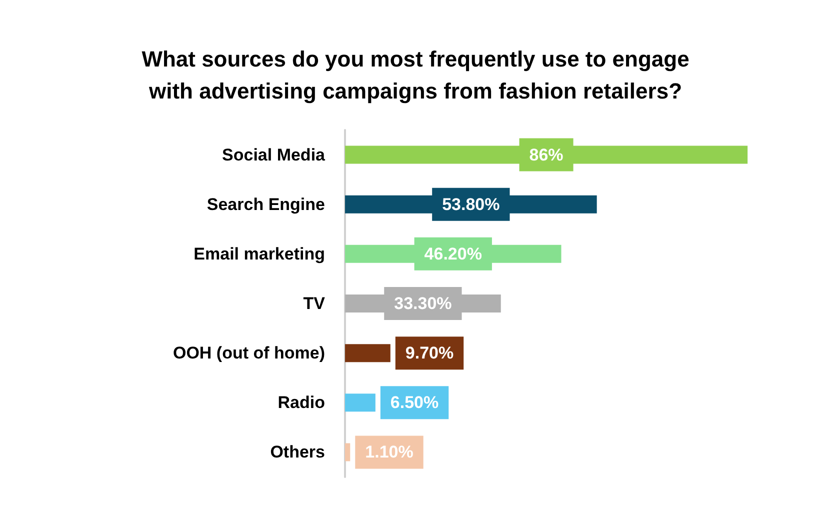  I want to click on data-label: 1.10%, so click(389, 452).